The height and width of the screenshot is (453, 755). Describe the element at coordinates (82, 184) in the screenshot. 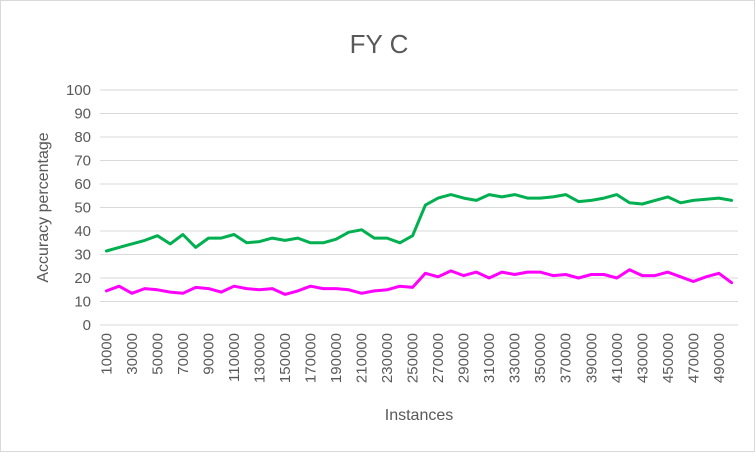

I see `y-tick-label: 60` at that location.